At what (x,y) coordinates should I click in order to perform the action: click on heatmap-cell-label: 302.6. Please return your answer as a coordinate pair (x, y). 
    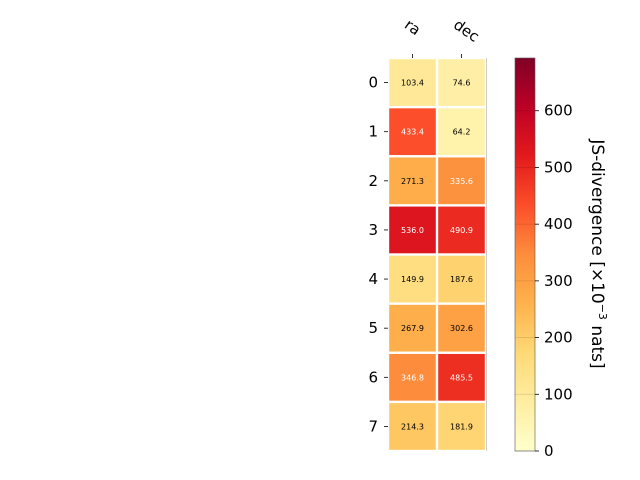
    Looking at the image, I should click on (461, 328).